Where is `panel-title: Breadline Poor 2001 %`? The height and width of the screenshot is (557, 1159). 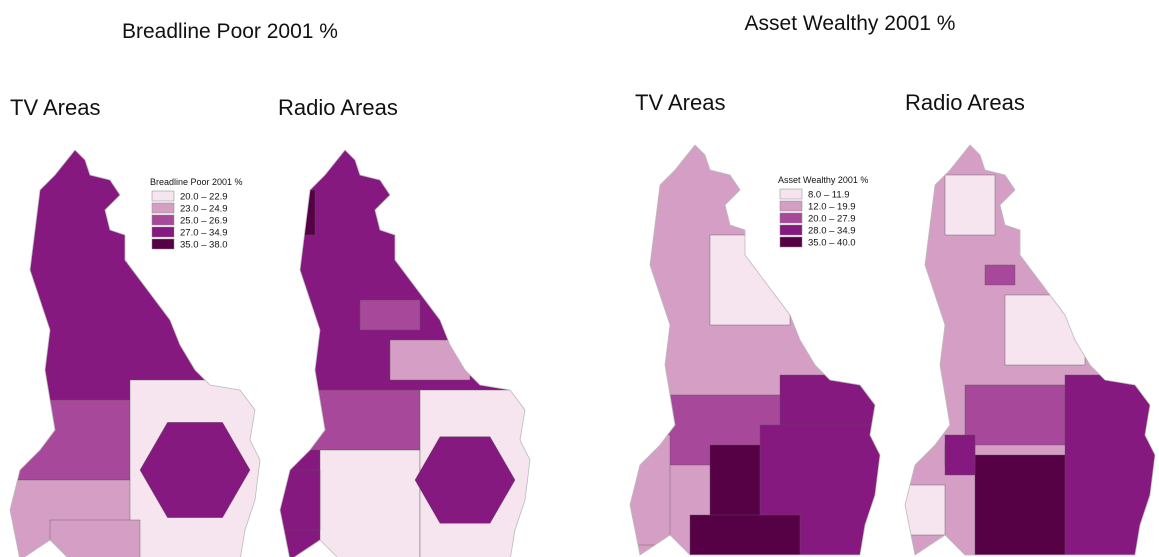
panel-title: Breadline Poor 2001 % is located at coordinates (230, 31).